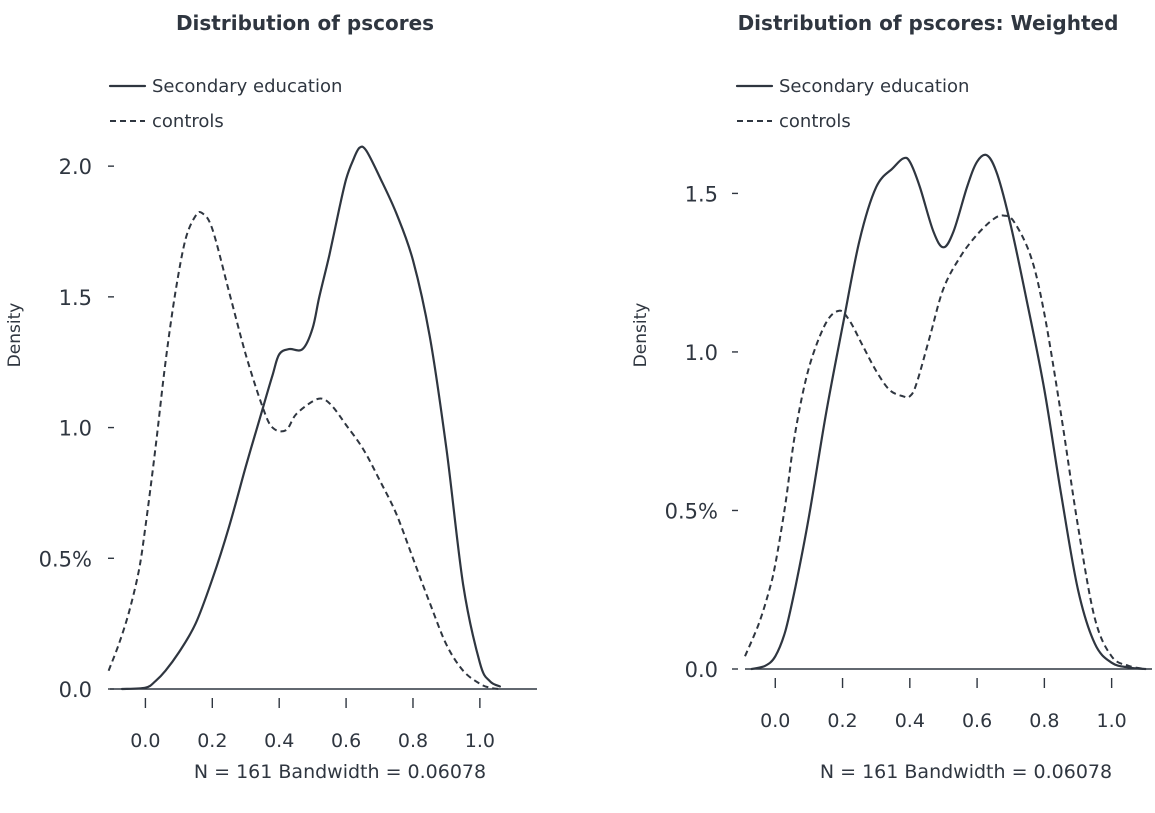 The image size is (1155, 813). Describe the element at coordinates (305, 23) in the screenshot. I see `chart-title: Distribution of pscores` at that location.